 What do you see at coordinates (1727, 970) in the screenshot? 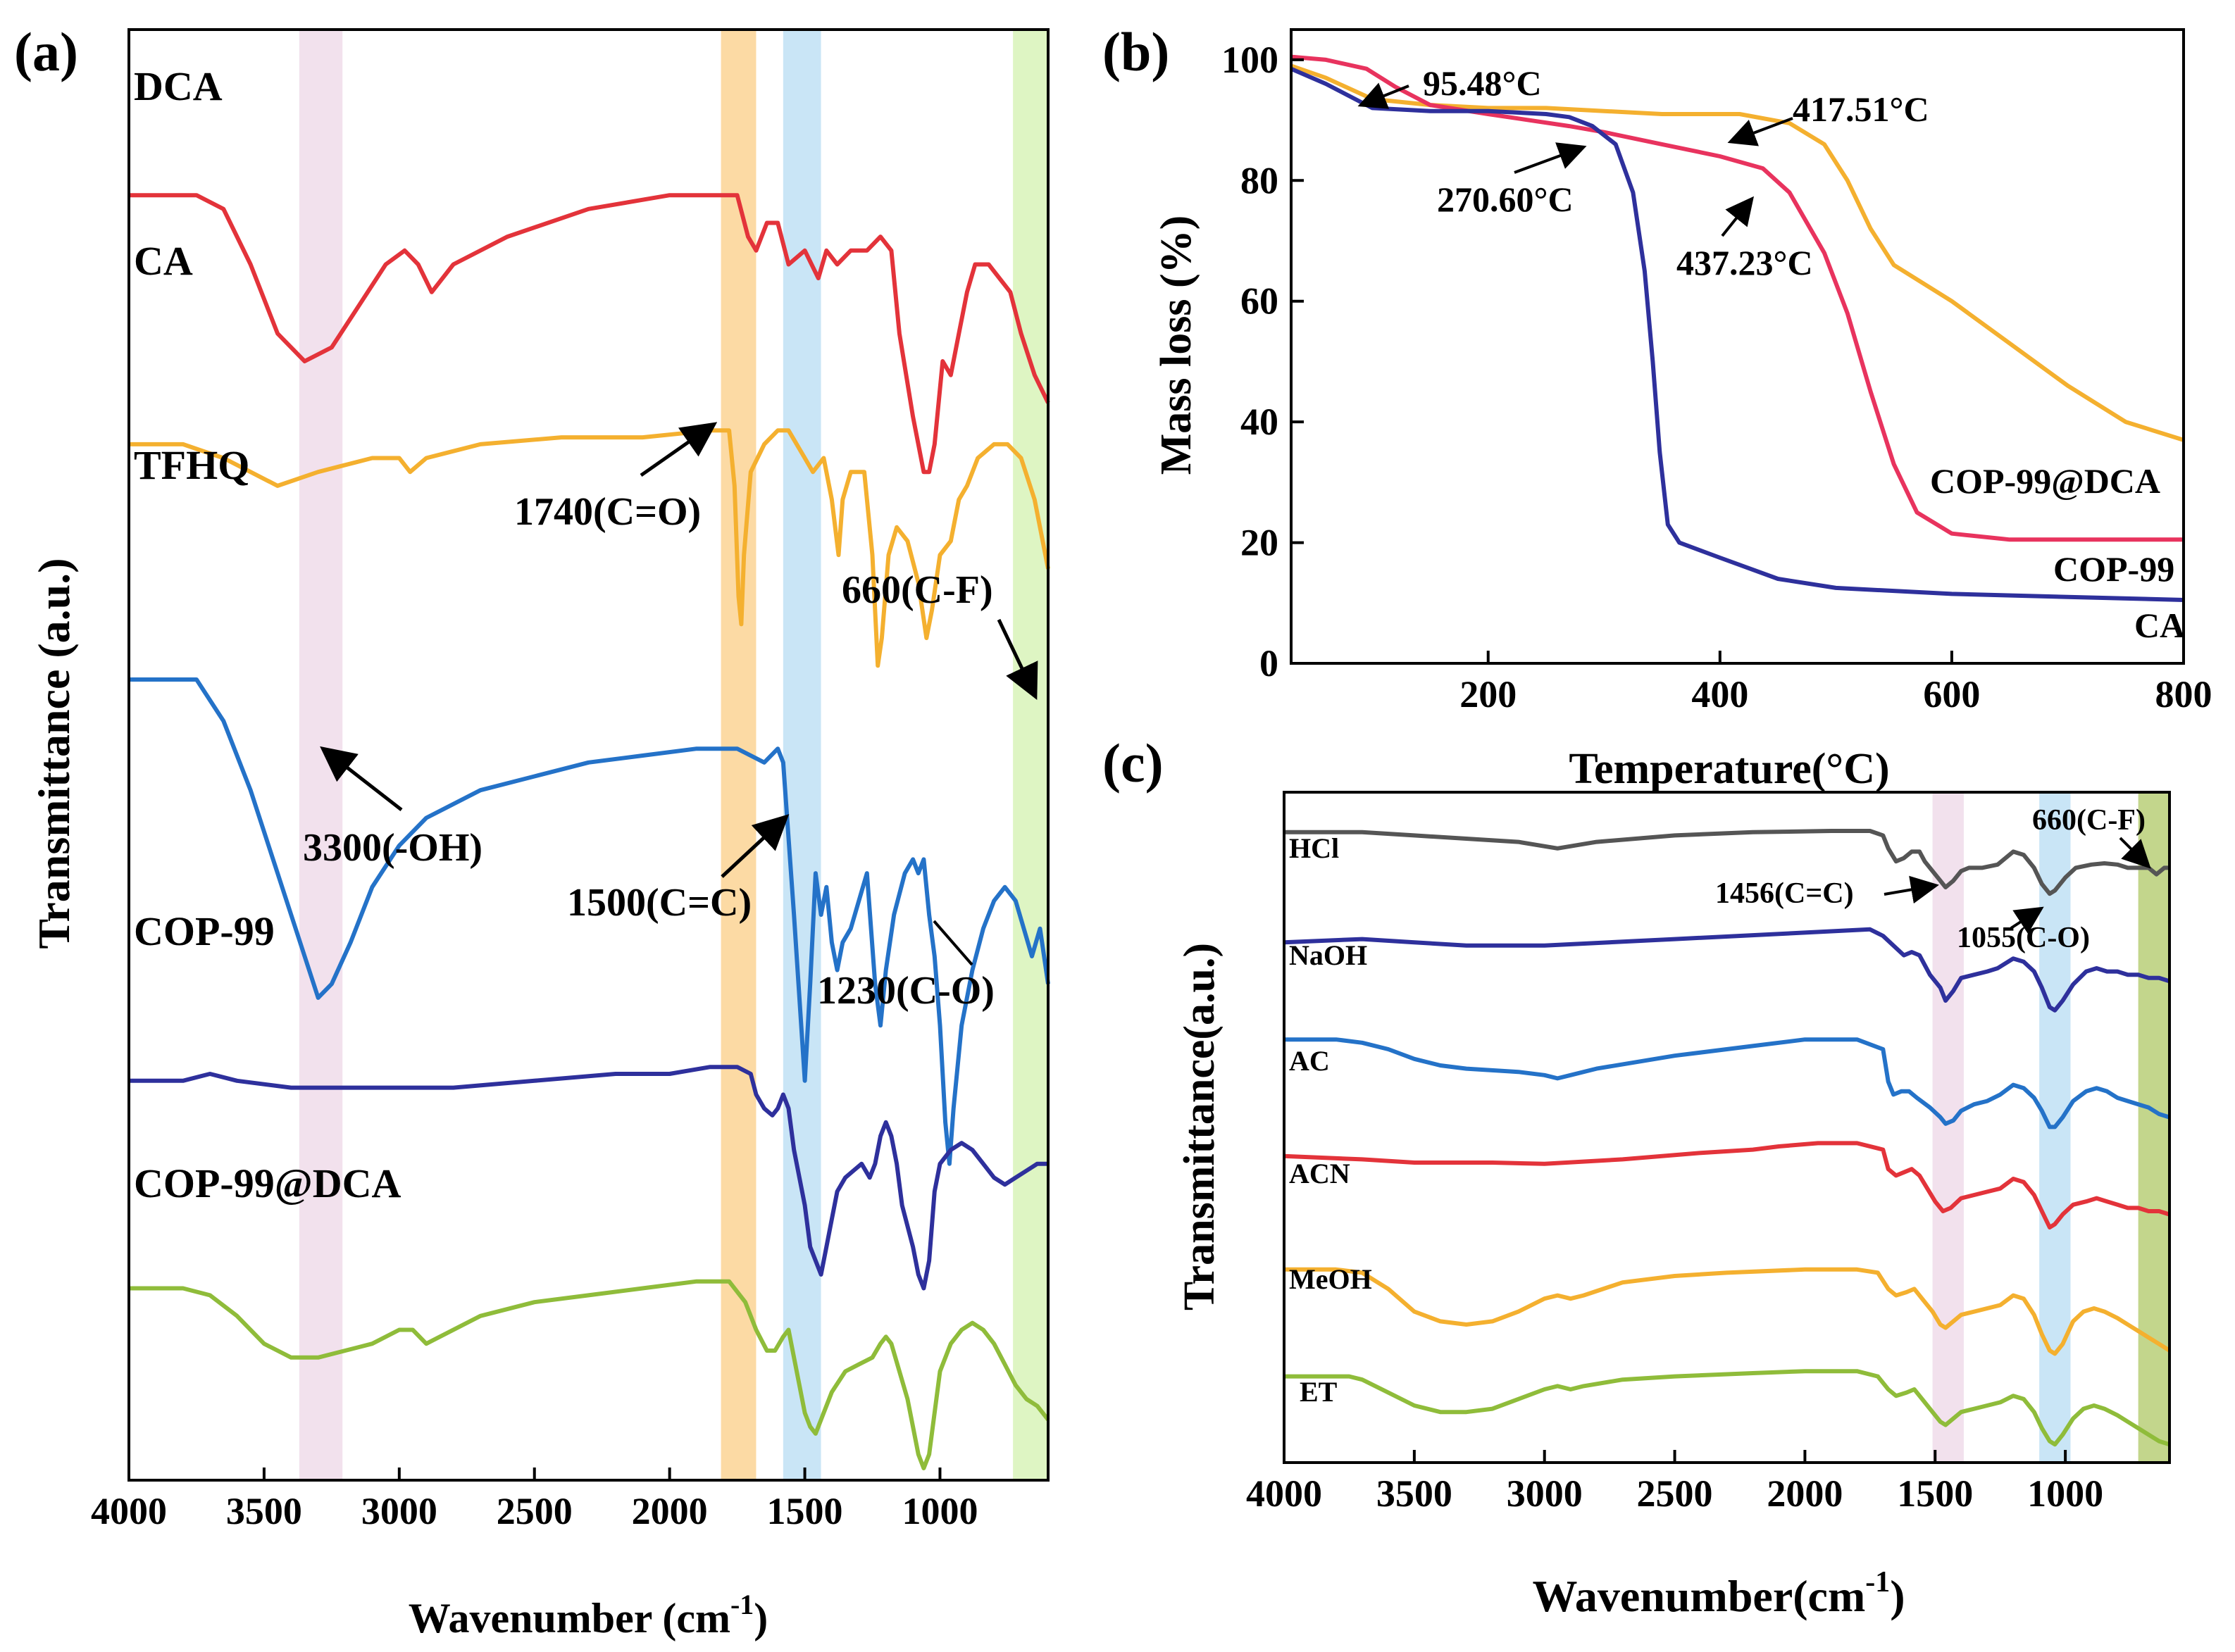
I see `series-naoh` at bounding box center [1727, 970].